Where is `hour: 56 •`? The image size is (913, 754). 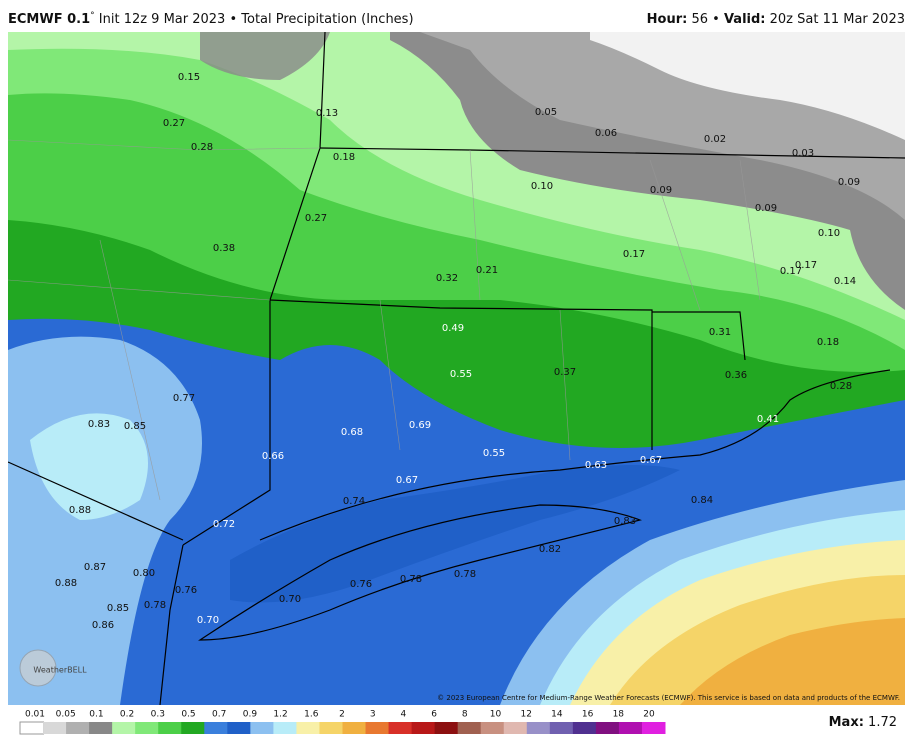 hour: 56 • is located at coordinates (705, 19).